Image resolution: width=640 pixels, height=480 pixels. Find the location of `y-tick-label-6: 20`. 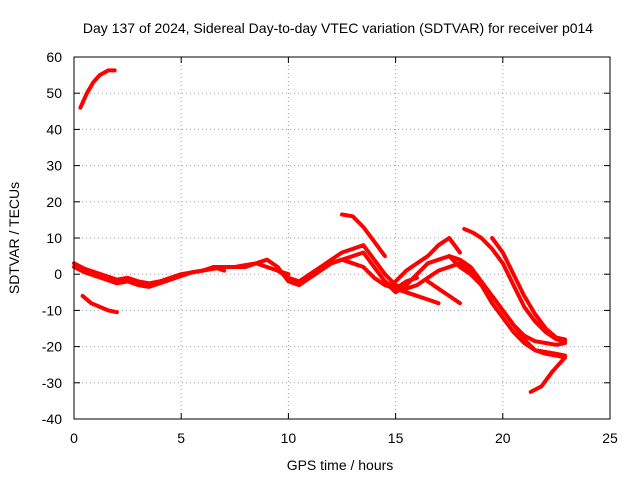

y-tick-label-6: 20 is located at coordinates (54, 202).